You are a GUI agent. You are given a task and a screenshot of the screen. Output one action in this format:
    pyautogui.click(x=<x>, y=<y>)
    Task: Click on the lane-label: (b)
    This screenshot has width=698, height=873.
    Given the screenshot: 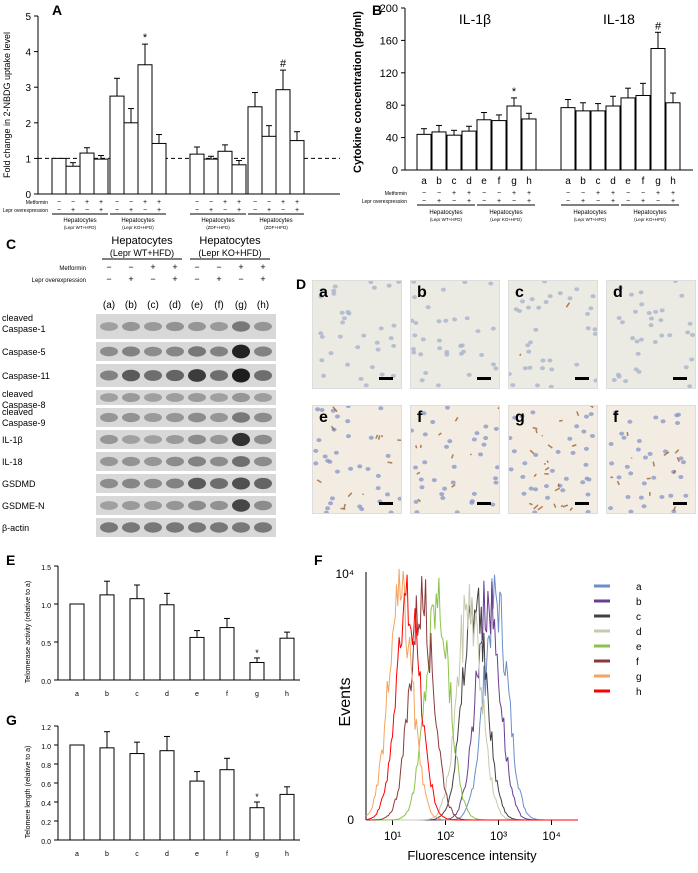 What is the action you would take?
    pyautogui.click(x=131, y=305)
    